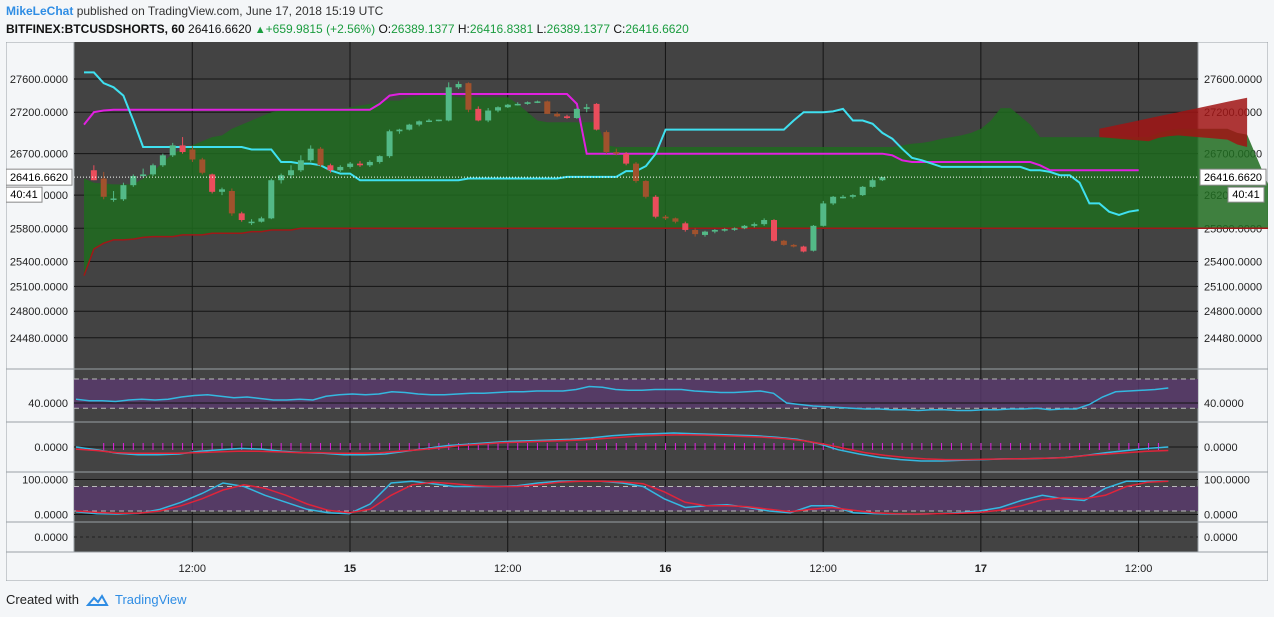 The width and height of the screenshot is (1274, 617). I want to click on price-label-left: 26416.6620, so click(39, 178).